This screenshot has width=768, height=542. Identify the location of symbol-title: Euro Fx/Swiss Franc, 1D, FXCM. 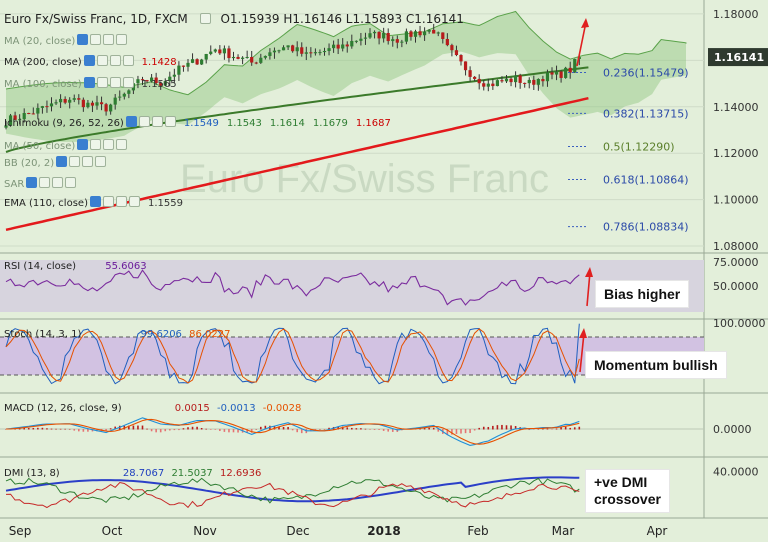
(96, 19).